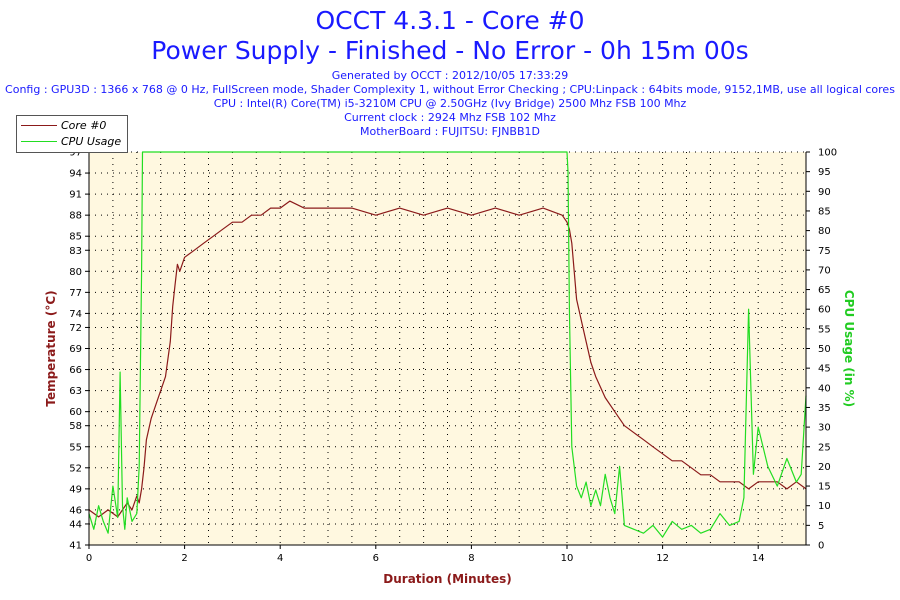  I want to click on y2-tick-label: 70, so click(824, 270).